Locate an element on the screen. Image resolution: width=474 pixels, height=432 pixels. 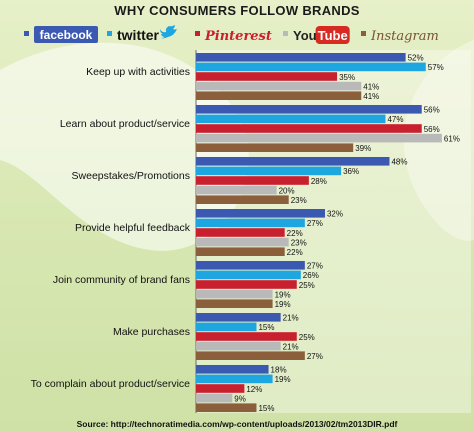
category-label: To complain about product/service is located at coordinates (110, 384).